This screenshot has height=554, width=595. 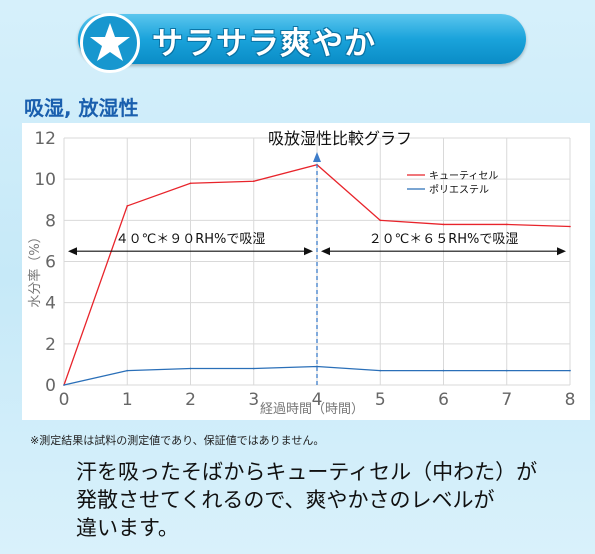 I want to click on x-tick-label: 5, so click(x=380, y=400).